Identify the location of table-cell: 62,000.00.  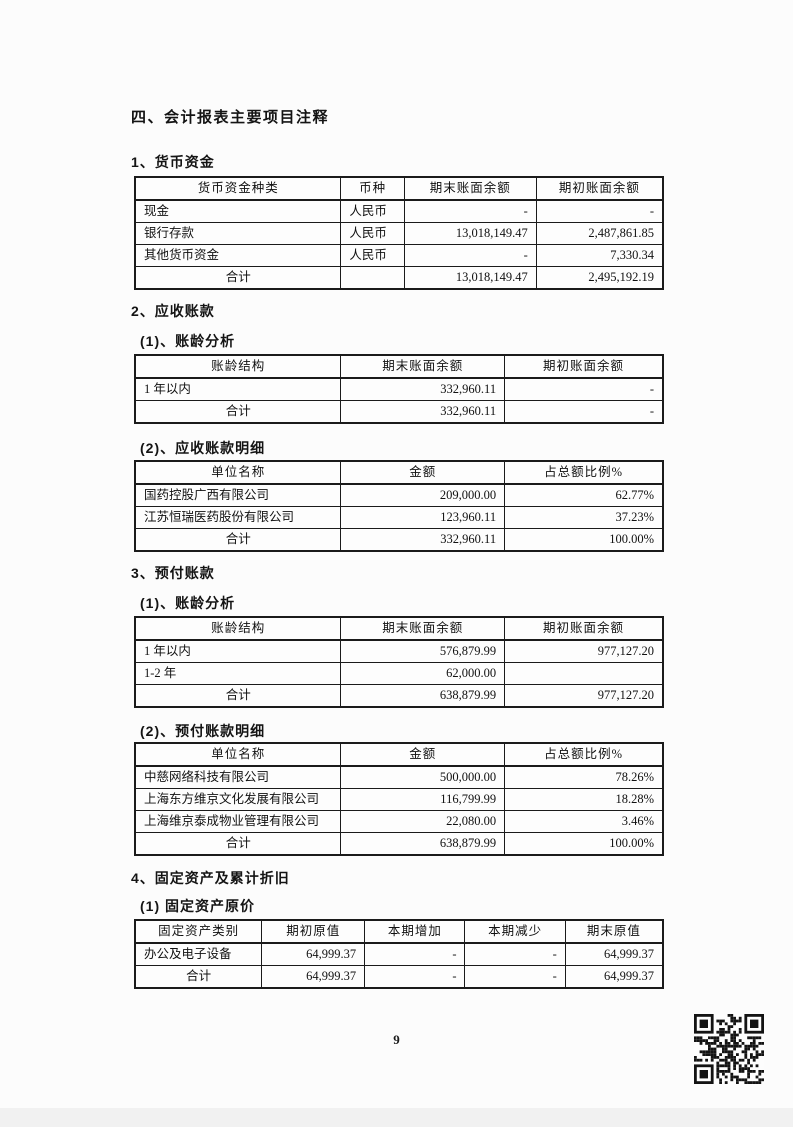
(423, 673).